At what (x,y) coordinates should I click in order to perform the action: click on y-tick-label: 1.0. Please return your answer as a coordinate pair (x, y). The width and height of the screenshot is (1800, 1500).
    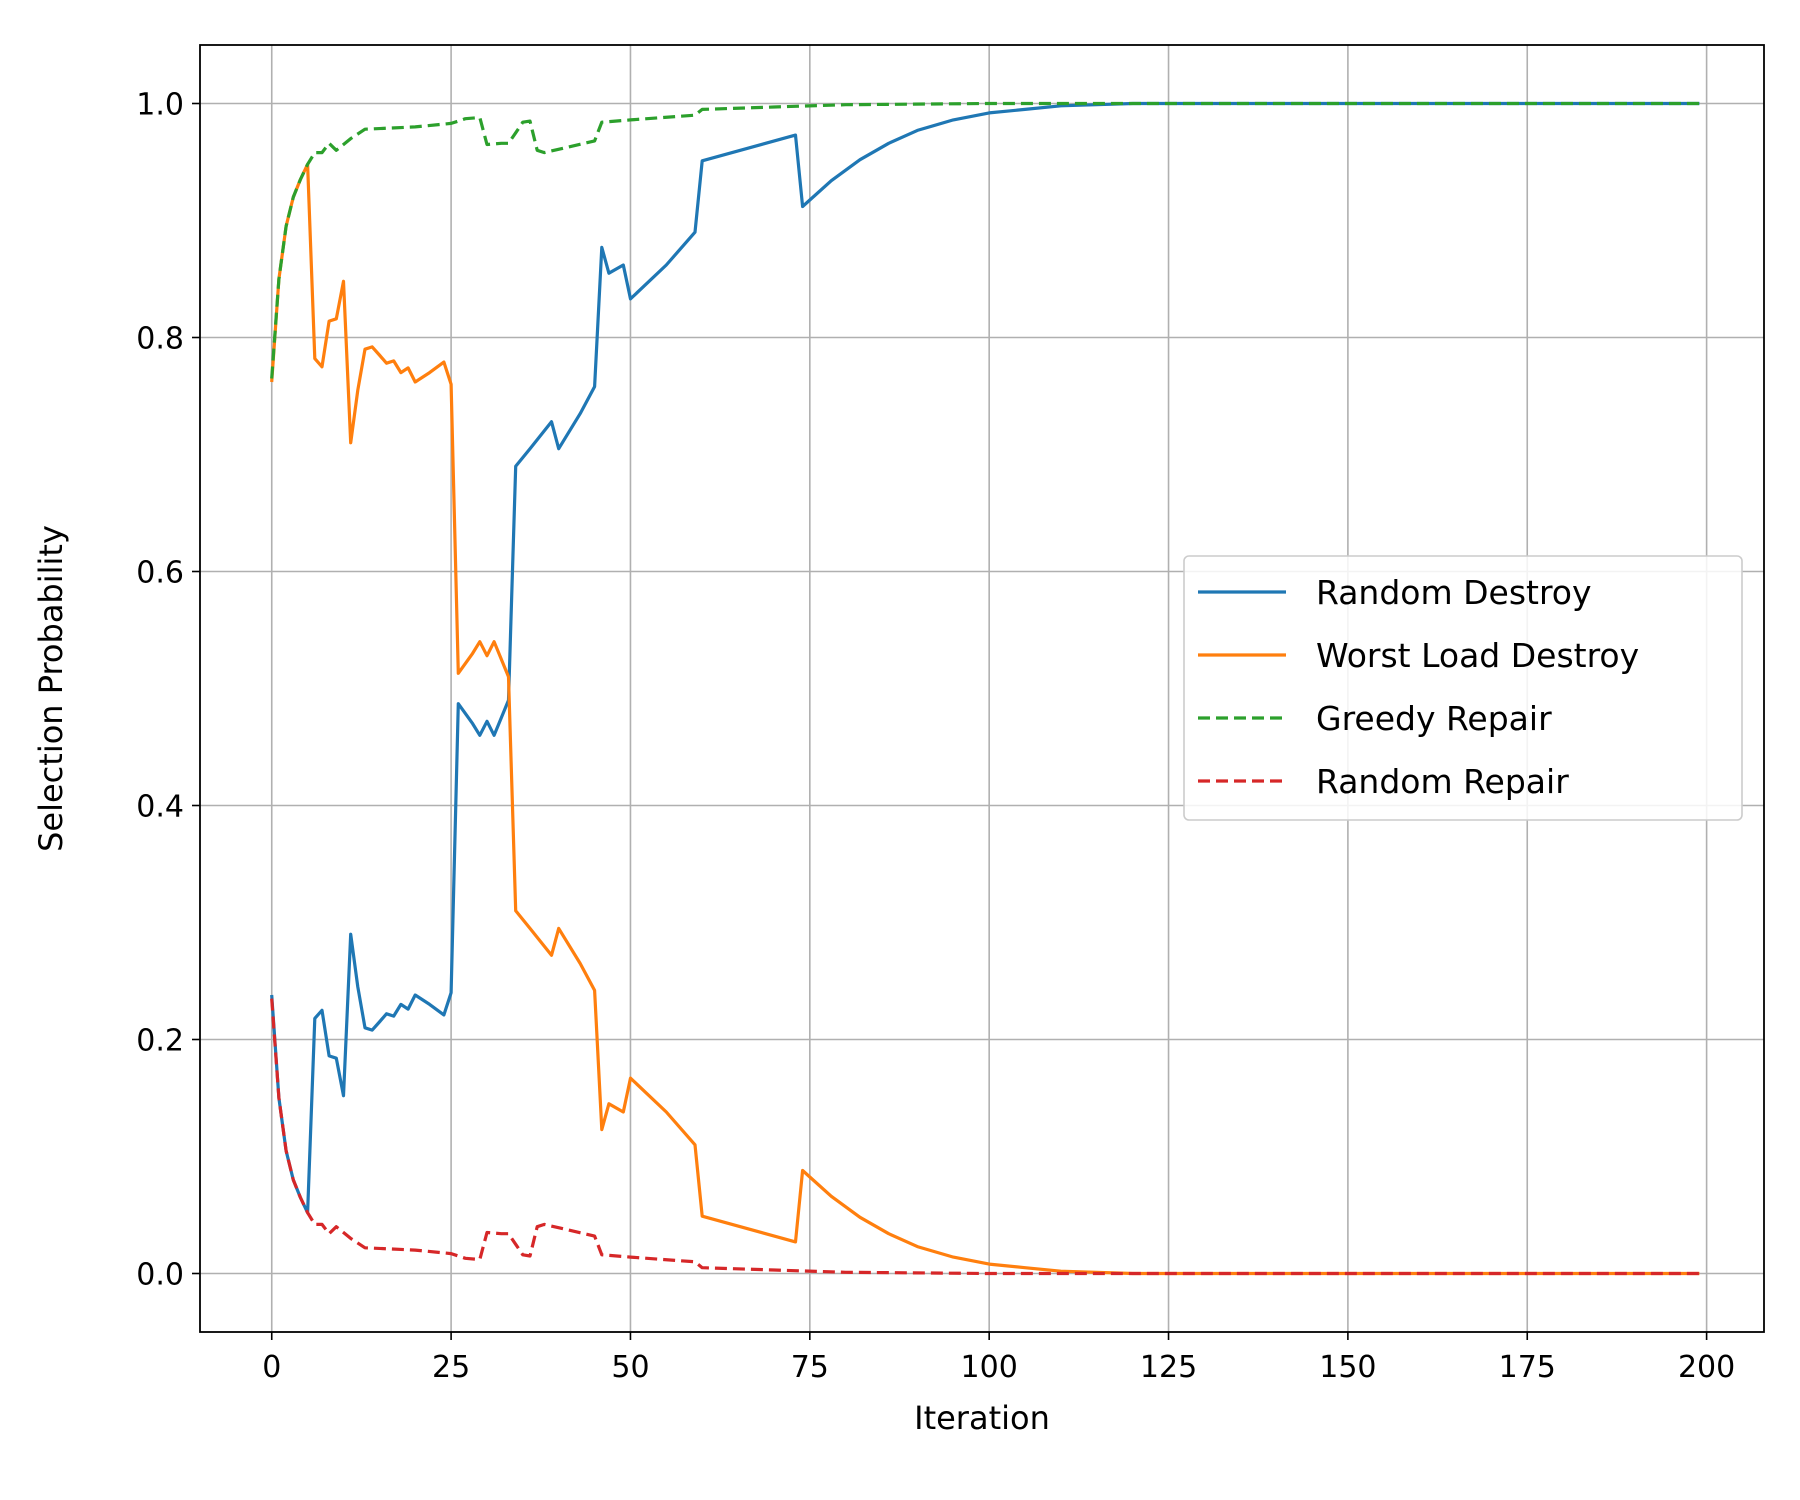
    Looking at the image, I should click on (160, 105).